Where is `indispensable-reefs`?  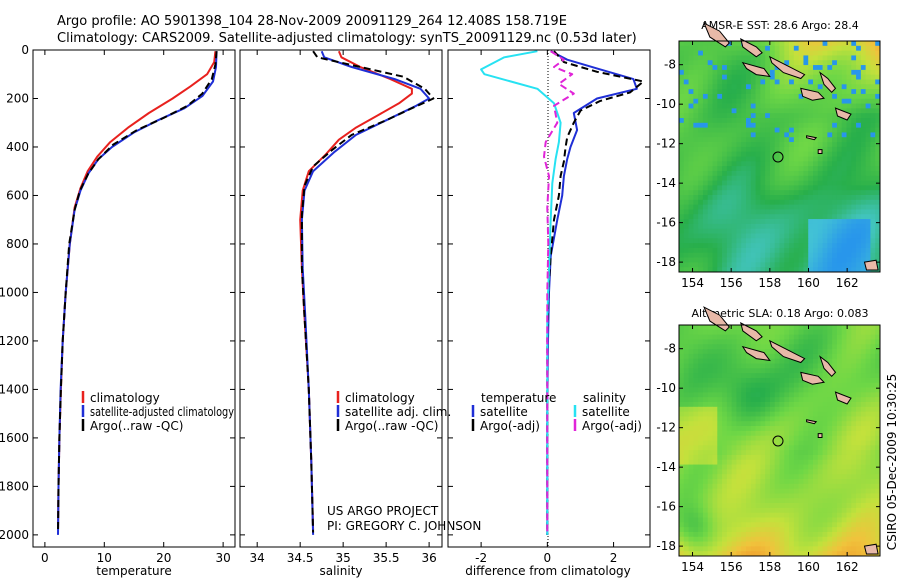
indispensable-reefs is located at coordinates (820, 151).